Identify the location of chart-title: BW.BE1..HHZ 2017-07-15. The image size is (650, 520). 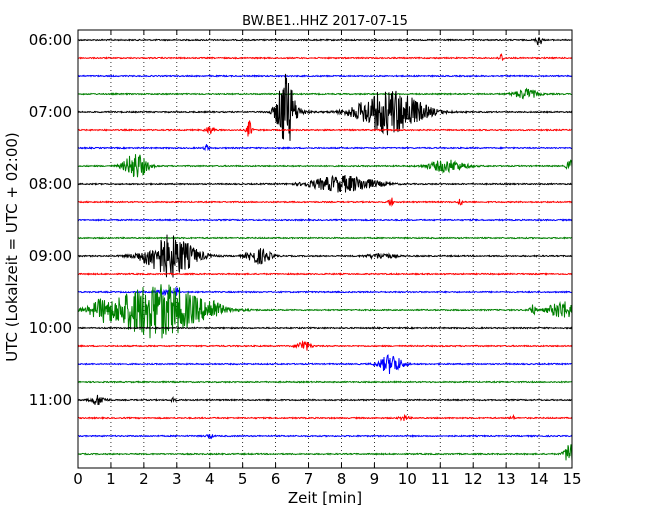
(325, 21).